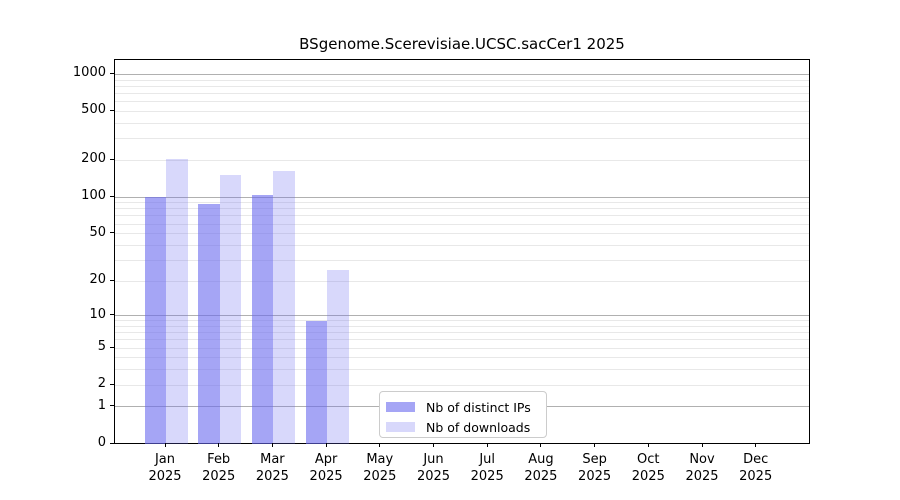  What do you see at coordinates (326, 468) in the screenshot?
I see `x-tick-label: Apr 2025` at bounding box center [326, 468].